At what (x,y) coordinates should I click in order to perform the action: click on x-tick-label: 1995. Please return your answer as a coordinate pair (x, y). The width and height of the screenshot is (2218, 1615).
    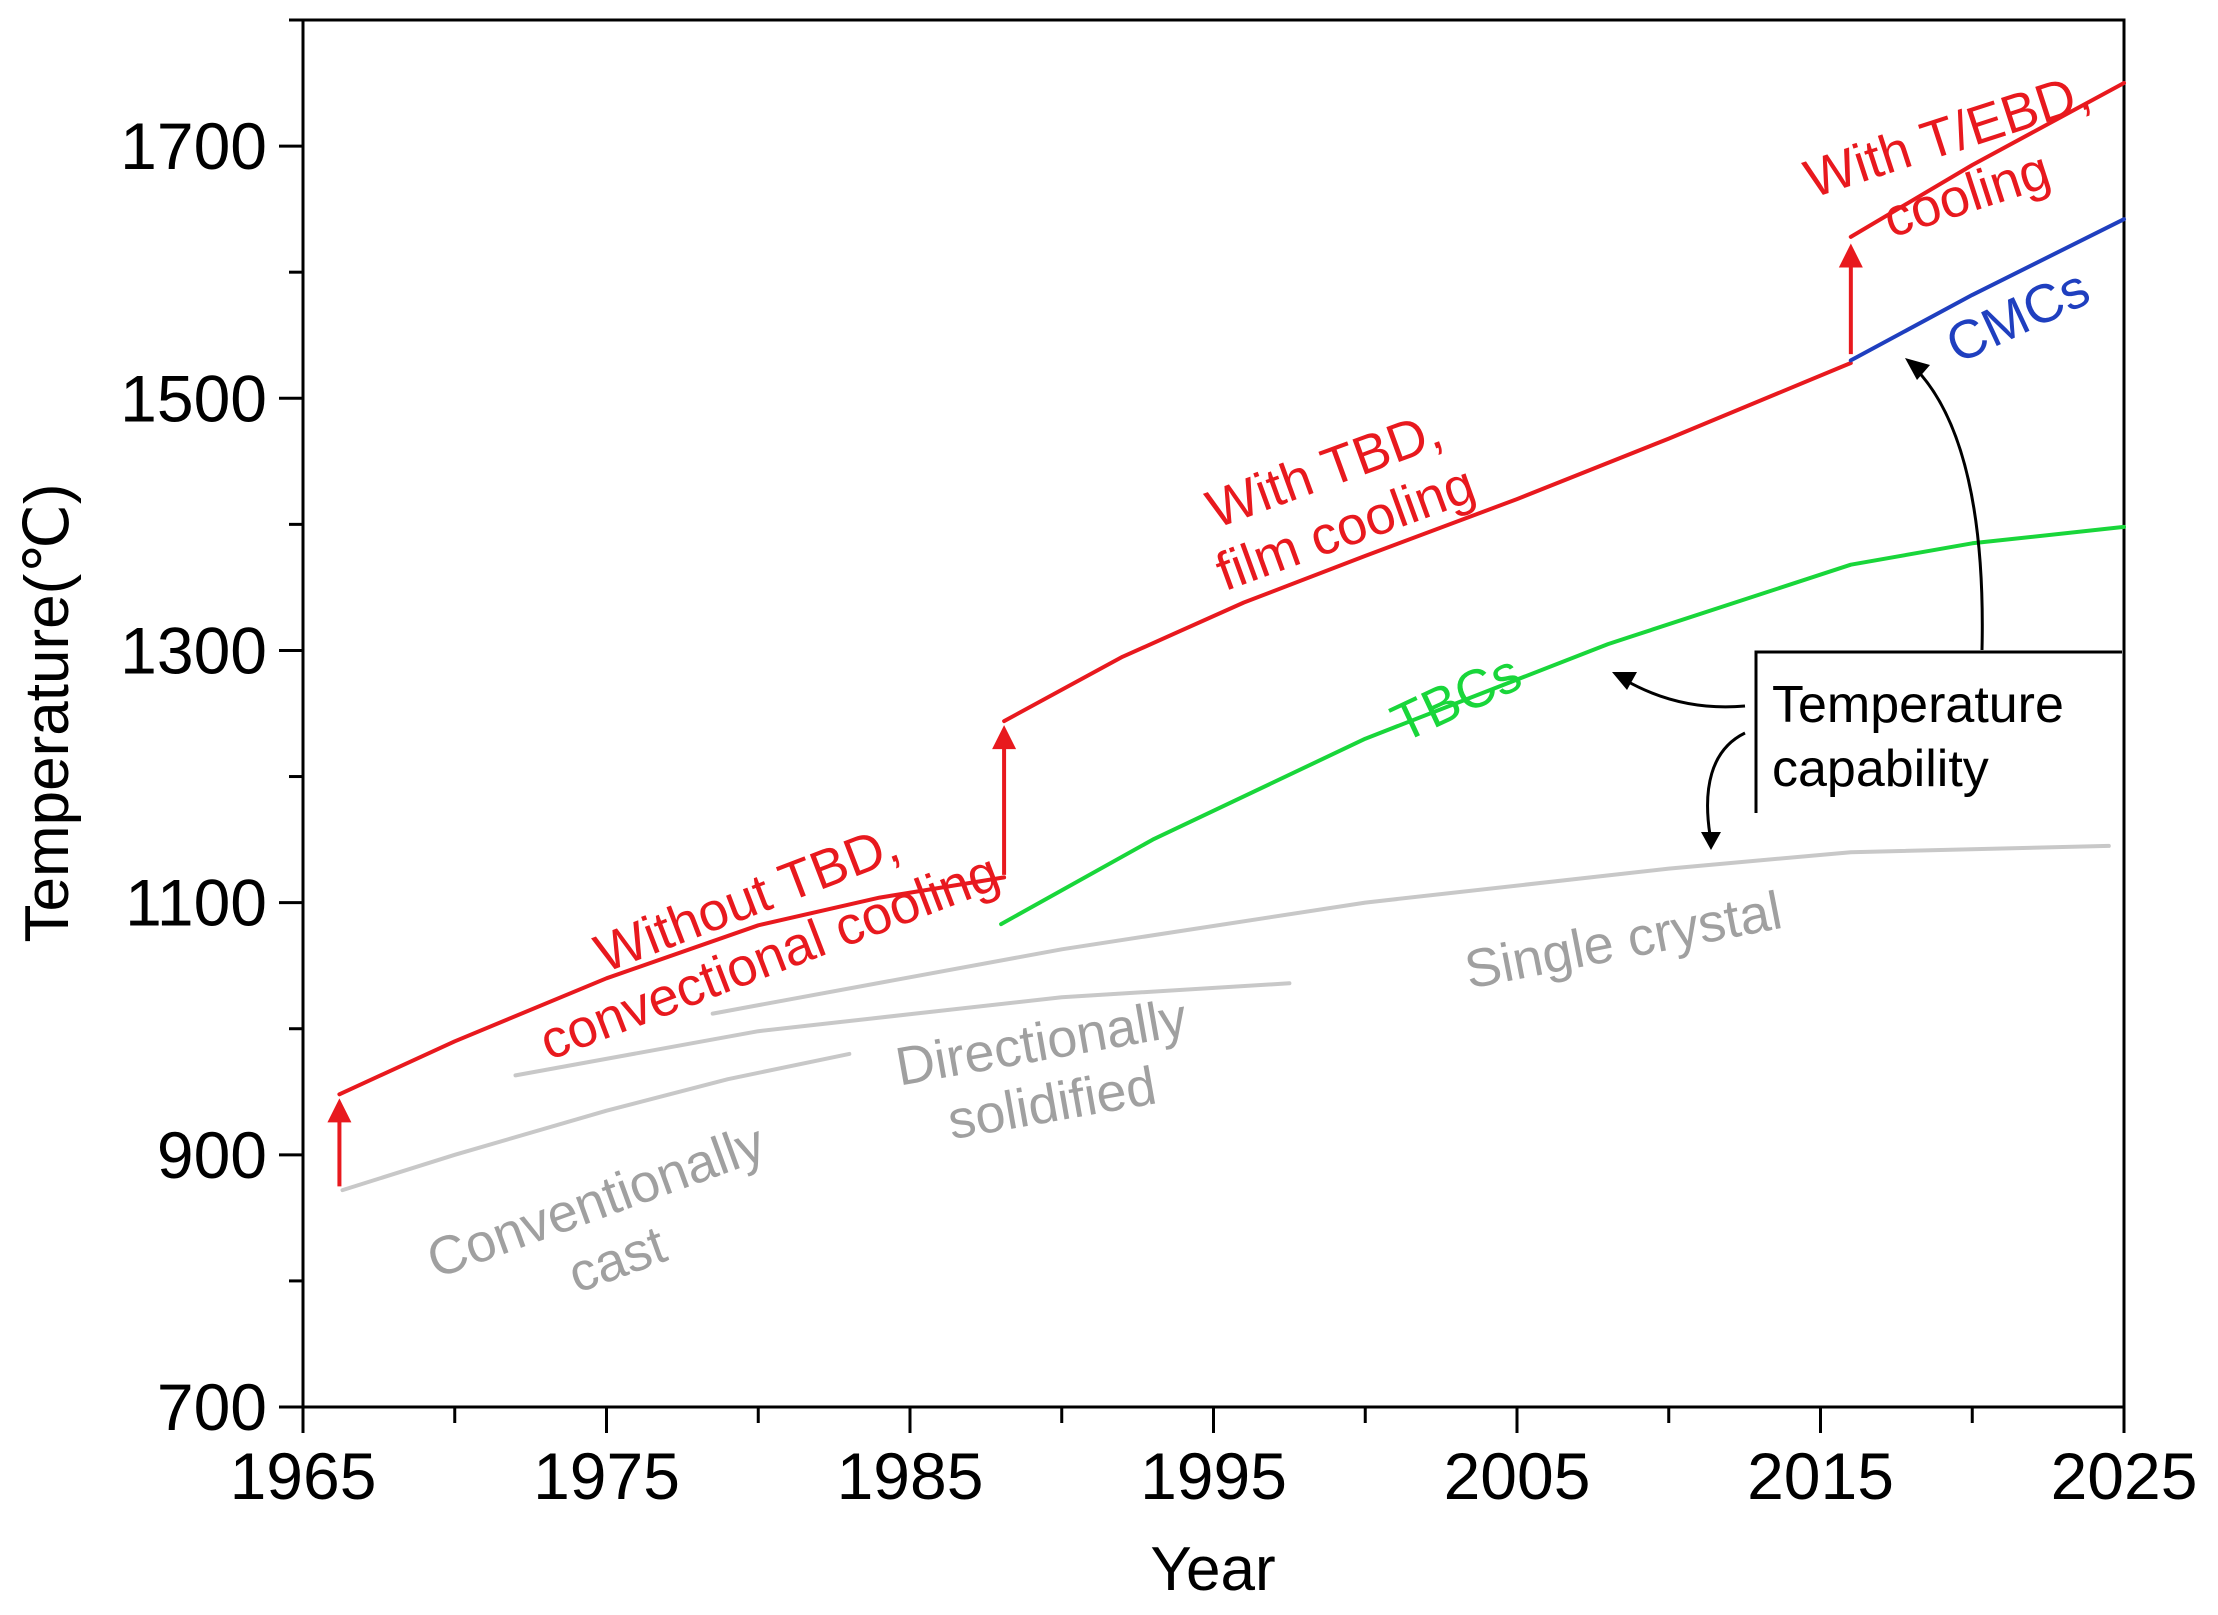
    Looking at the image, I should click on (1213, 1476).